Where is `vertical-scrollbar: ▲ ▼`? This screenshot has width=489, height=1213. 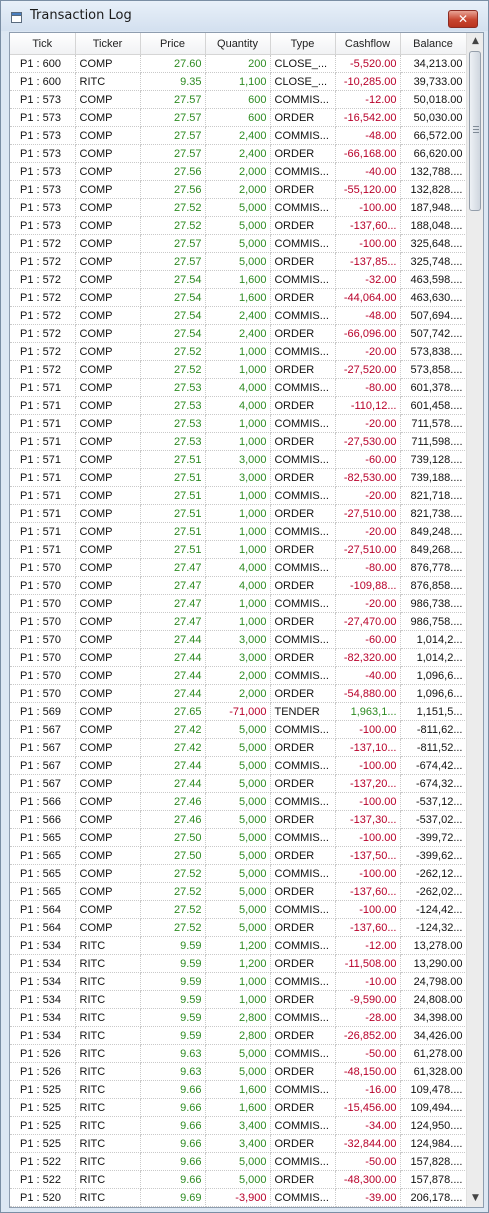
vertical-scrollbar: ▲ ▼ is located at coordinates (474, 620).